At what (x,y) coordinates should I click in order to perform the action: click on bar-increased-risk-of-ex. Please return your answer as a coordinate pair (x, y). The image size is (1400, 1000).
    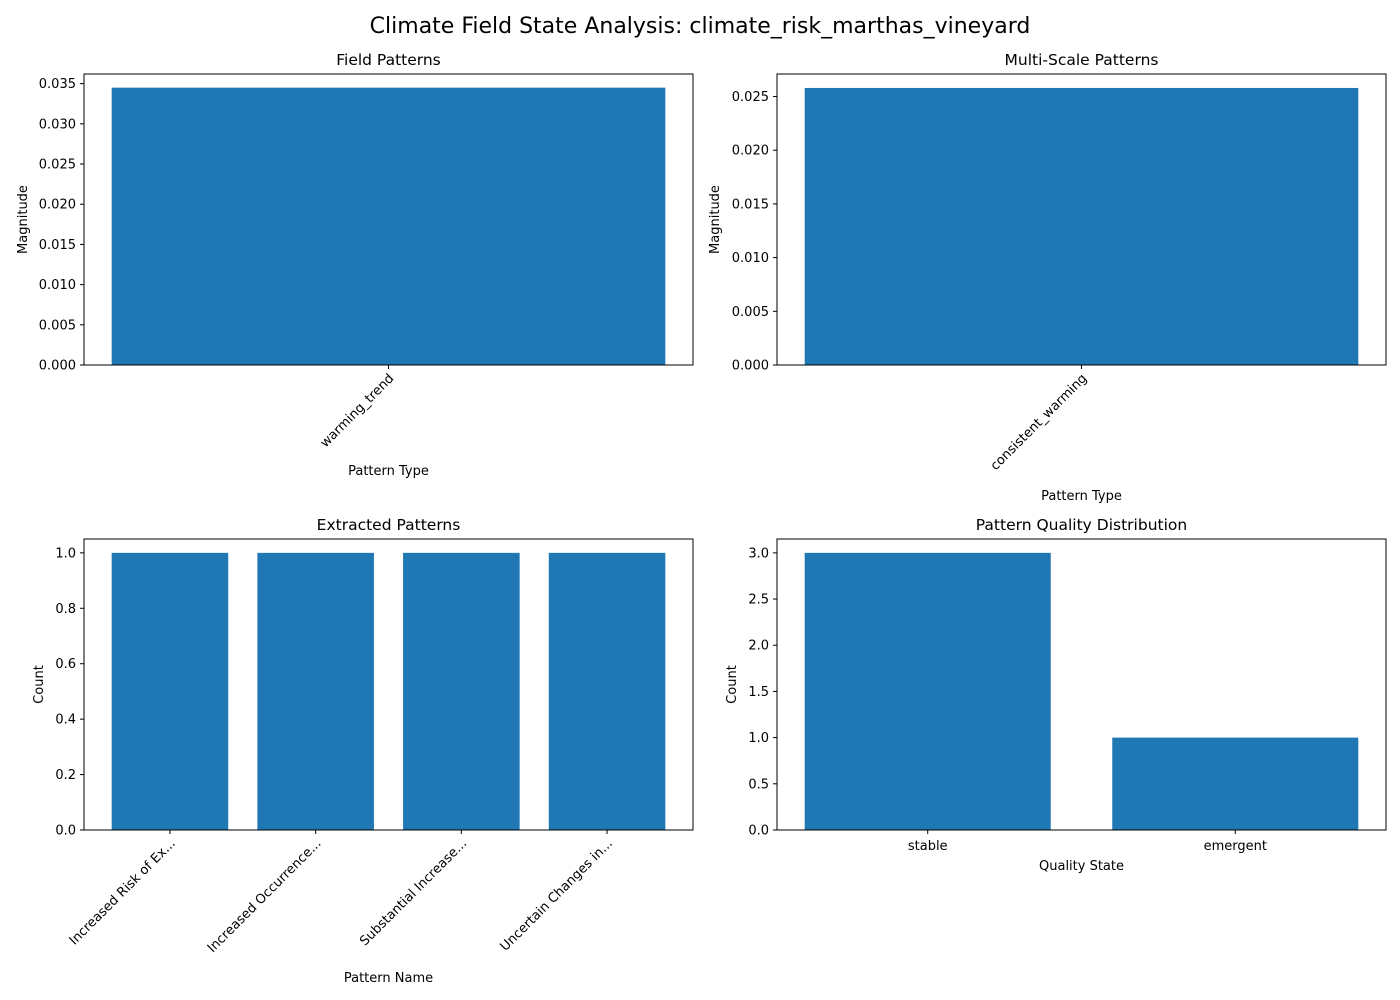
    Looking at the image, I should click on (170, 691).